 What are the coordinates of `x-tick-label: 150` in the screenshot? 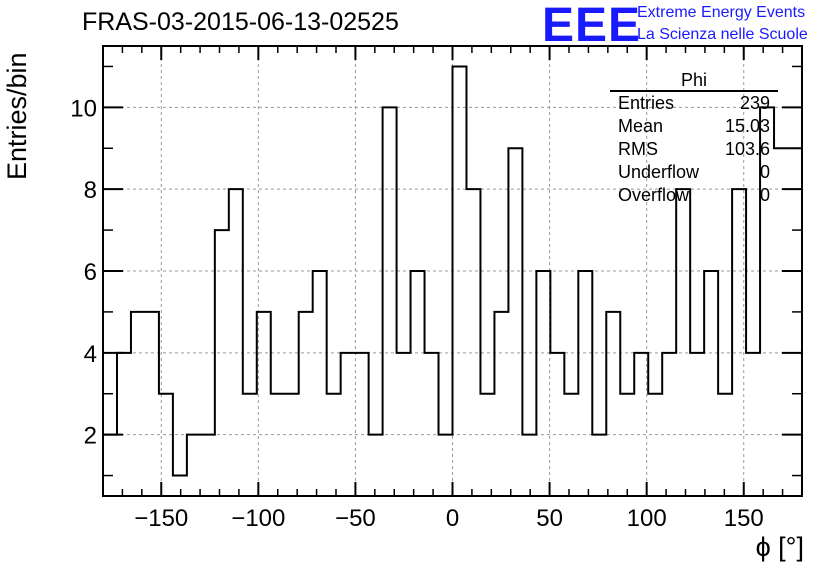 It's located at (744, 518).